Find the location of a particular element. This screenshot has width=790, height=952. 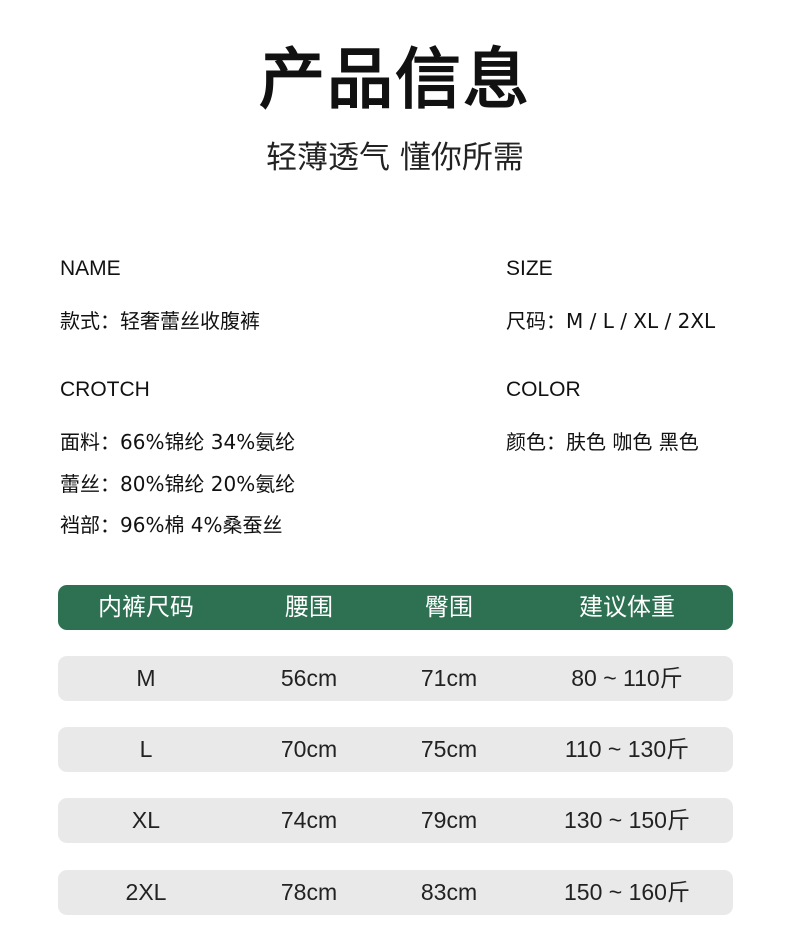

lace-value: 蕾丝：80%锦纶 20%氨纶 is located at coordinates (178, 484).